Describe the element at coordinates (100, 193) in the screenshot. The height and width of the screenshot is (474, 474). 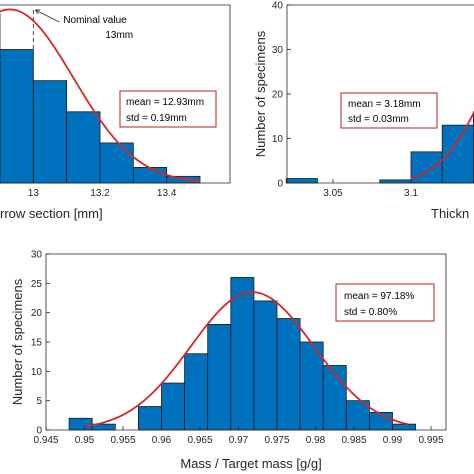
I see `narrow-xtick-label-1: 13.2` at that location.